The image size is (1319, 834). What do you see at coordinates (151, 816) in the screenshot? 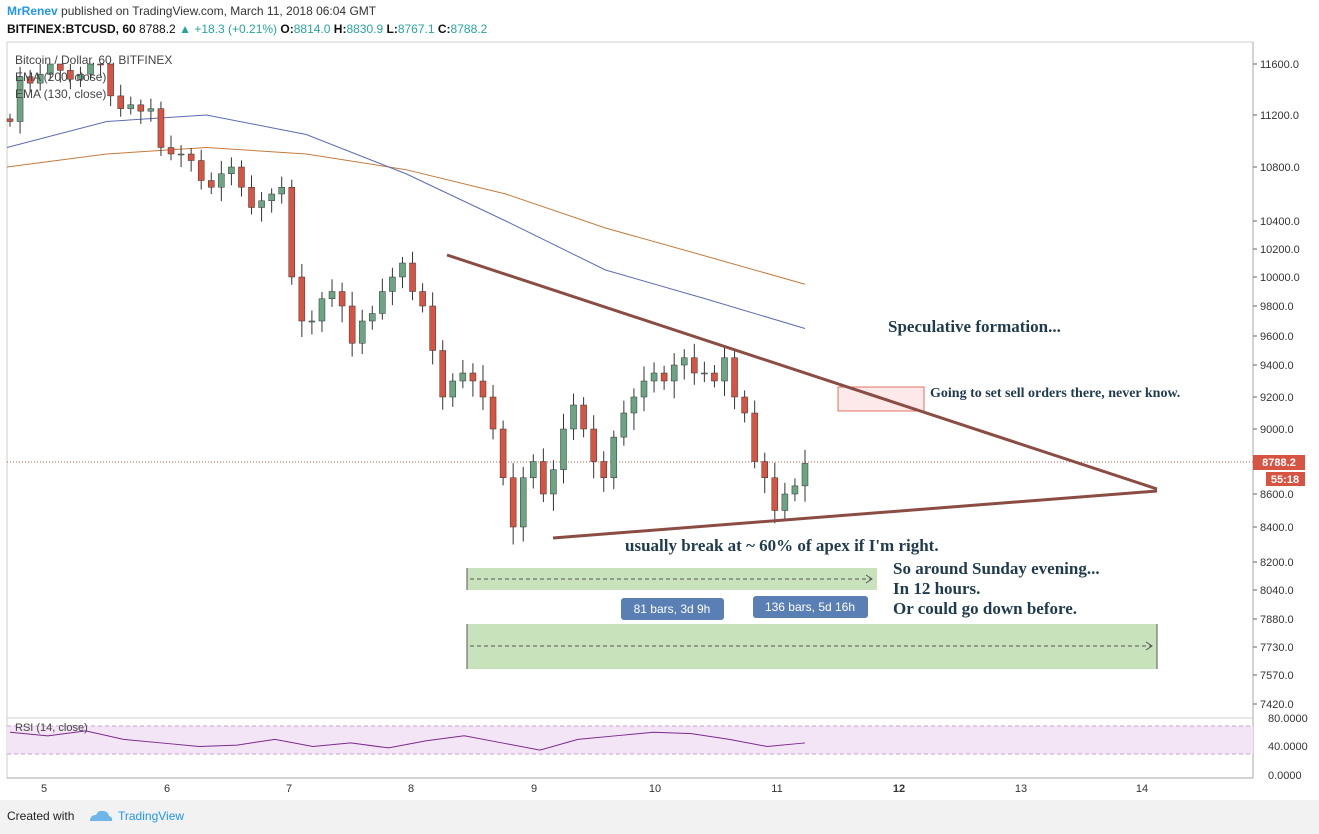
I see `tradingview-link: TradingView` at bounding box center [151, 816].